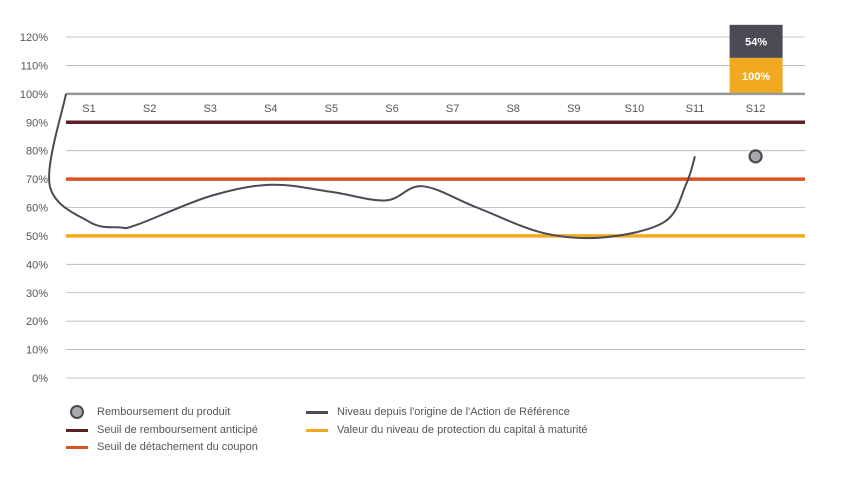  I want to click on y-tick-label: 50%, so click(37, 237).